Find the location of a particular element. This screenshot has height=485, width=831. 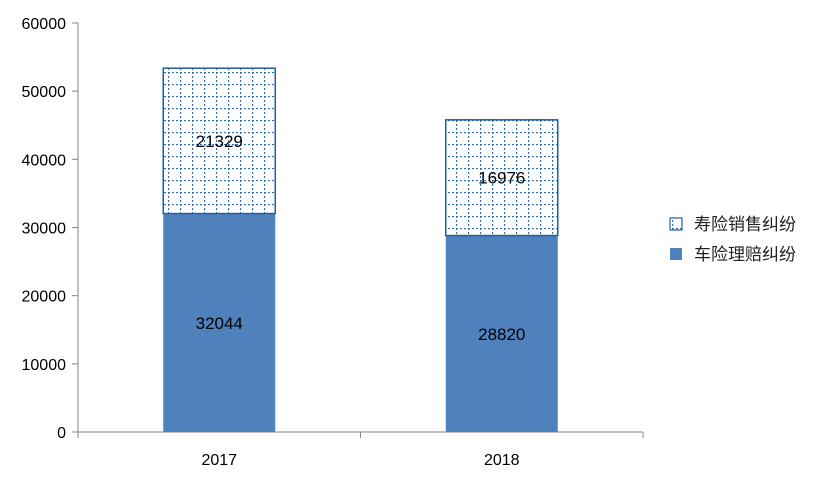

x-tick-label: 2018 is located at coordinates (502, 460).